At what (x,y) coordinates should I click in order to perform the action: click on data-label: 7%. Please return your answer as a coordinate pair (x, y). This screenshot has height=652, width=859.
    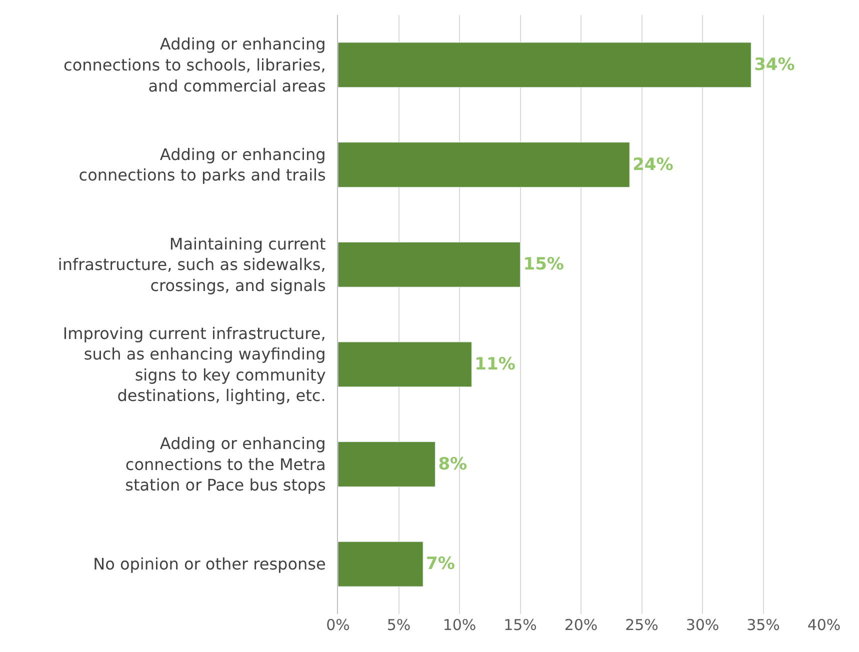
    Looking at the image, I should click on (440, 564).